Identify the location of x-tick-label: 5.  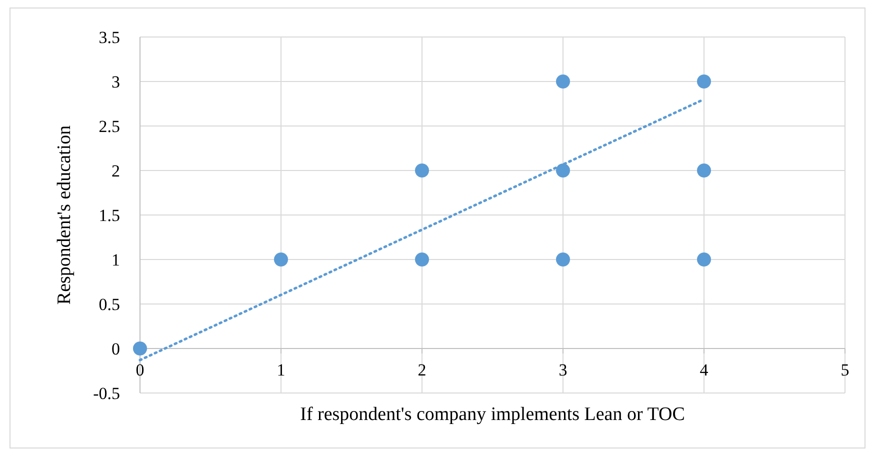
(845, 370).